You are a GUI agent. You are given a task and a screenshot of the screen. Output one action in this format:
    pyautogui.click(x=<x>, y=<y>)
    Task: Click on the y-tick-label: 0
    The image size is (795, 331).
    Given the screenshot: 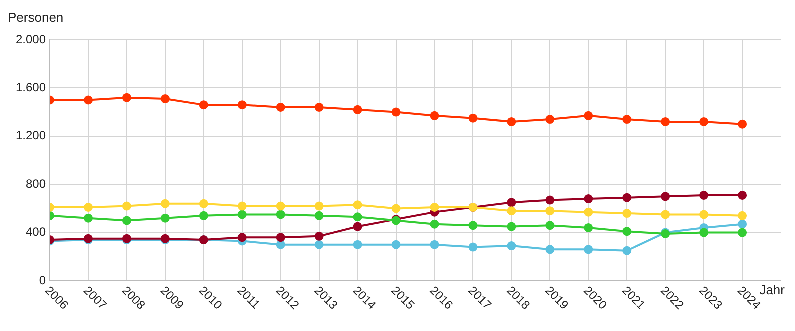 What is the action you would take?
    pyautogui.click(x=42, y=280)
    